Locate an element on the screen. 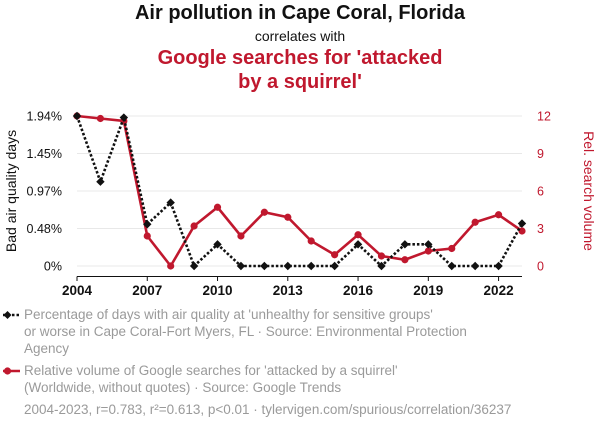  chart-subtitle: correlates with is located at coordinates (300, 36).